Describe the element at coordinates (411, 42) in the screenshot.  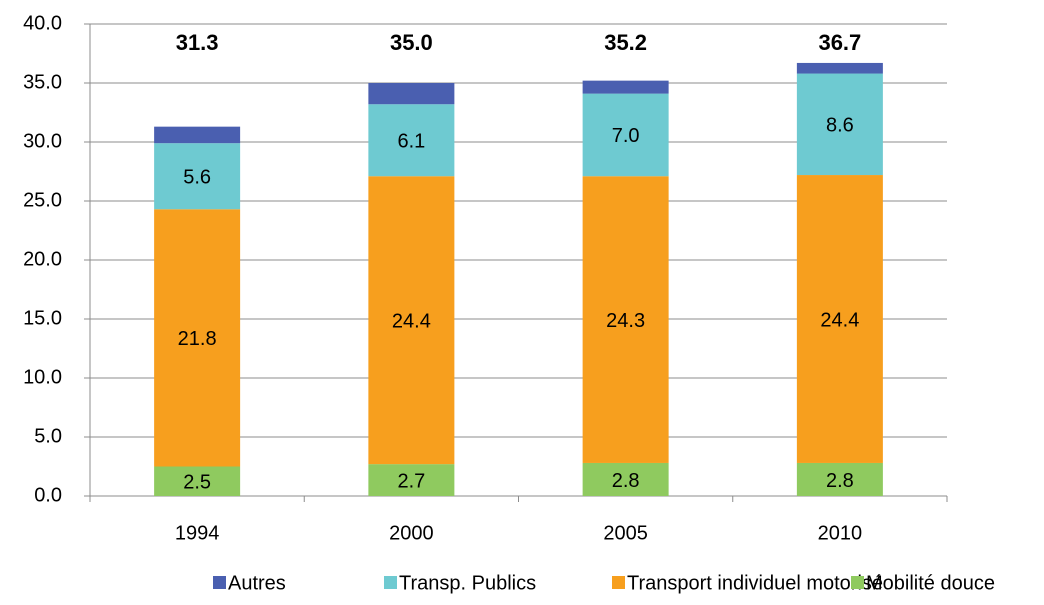
I see `total-label: 35.0` at that location.